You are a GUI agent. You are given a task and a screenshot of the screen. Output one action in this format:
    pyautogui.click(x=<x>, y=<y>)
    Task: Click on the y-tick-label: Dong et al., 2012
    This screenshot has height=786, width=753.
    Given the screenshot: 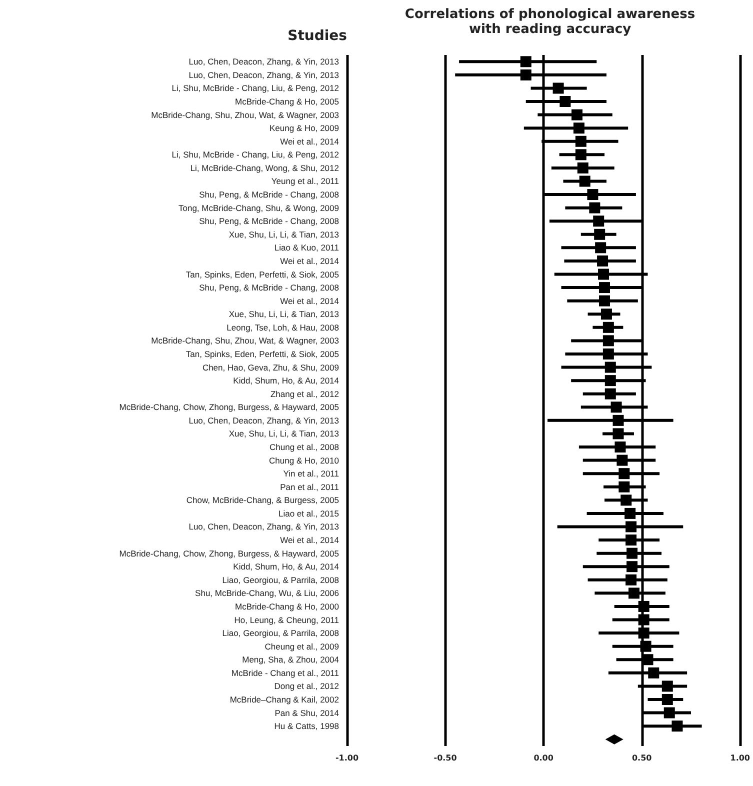 What is the action you would take?
    pyautogui.click(x=307, y=686)
    